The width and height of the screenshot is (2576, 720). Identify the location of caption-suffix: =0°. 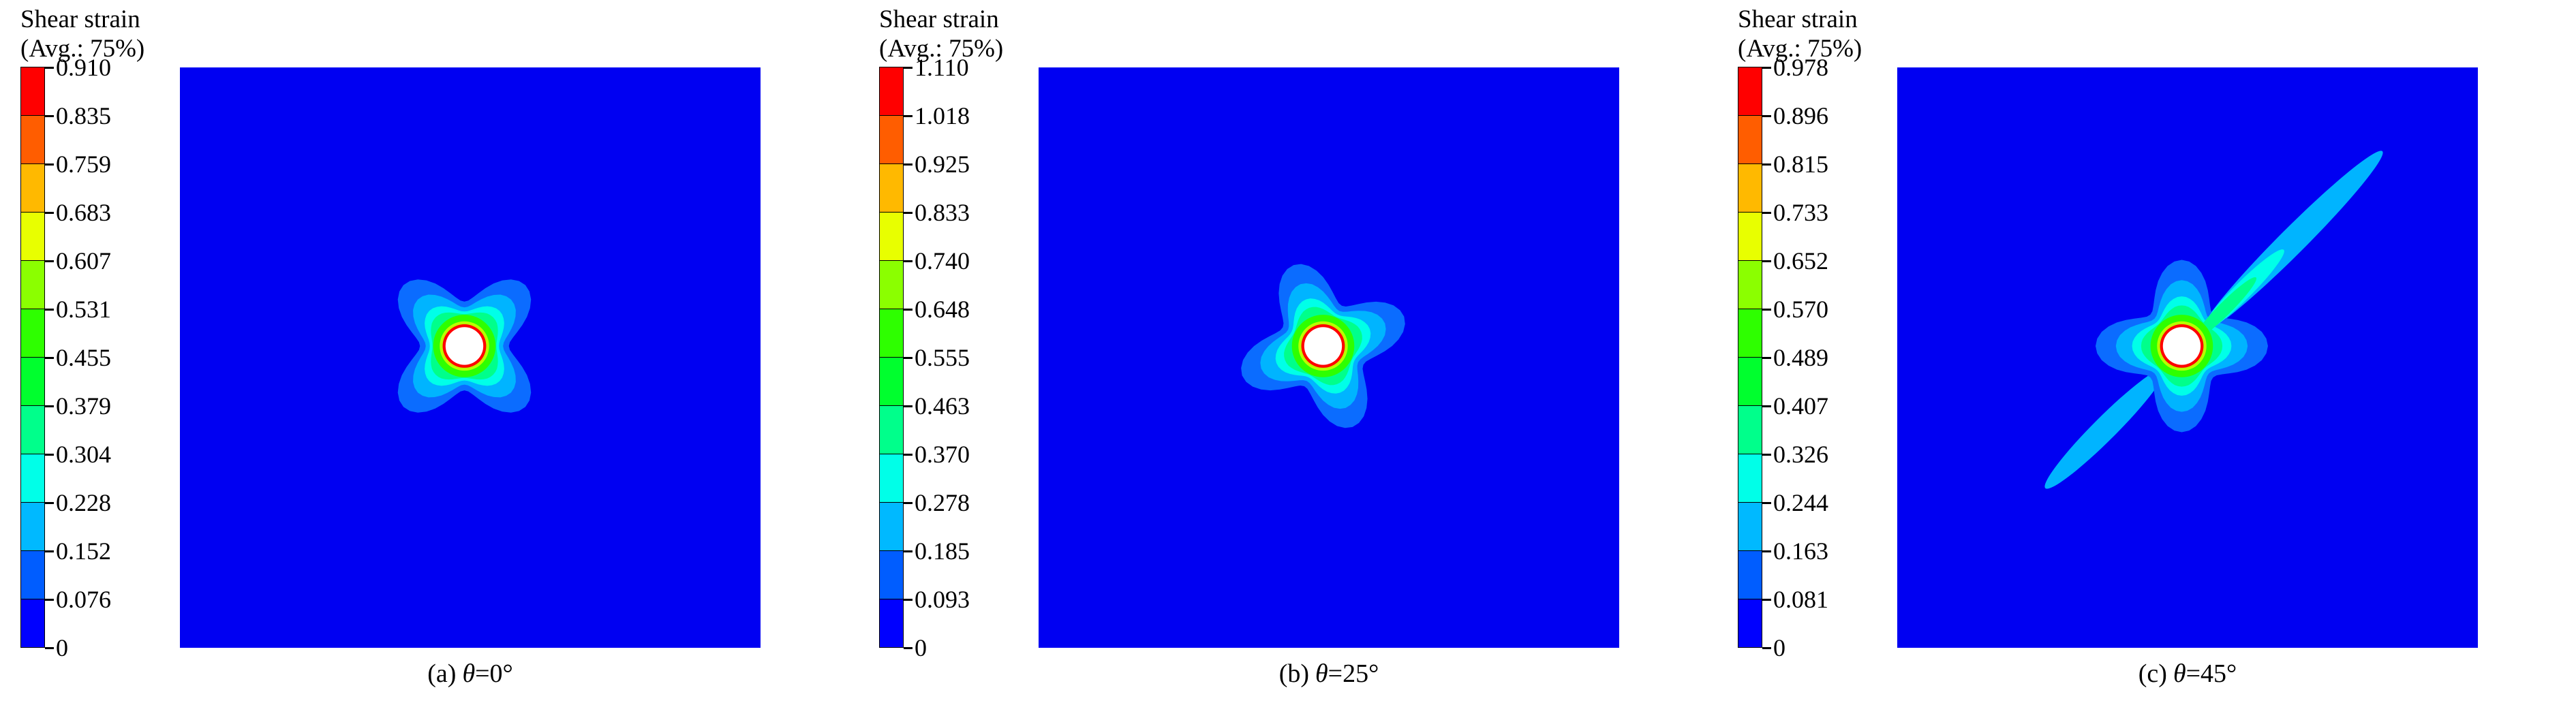
(494, 673).